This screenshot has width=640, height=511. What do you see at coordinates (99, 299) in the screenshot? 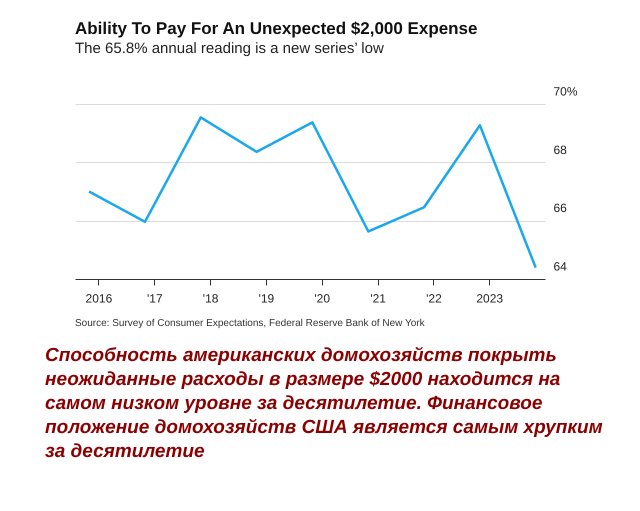
I see `x-tick-label: 2016` at bounding box center [99, 299].